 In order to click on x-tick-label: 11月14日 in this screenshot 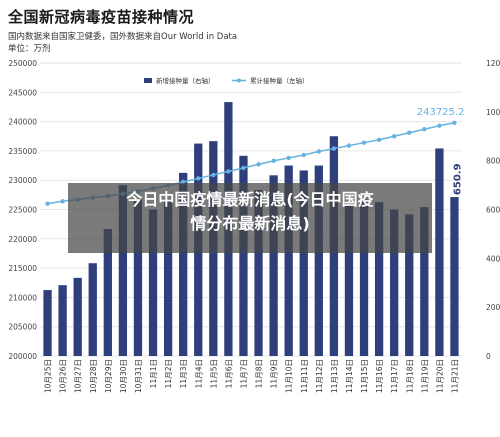, I will do `click(349, 376)`.